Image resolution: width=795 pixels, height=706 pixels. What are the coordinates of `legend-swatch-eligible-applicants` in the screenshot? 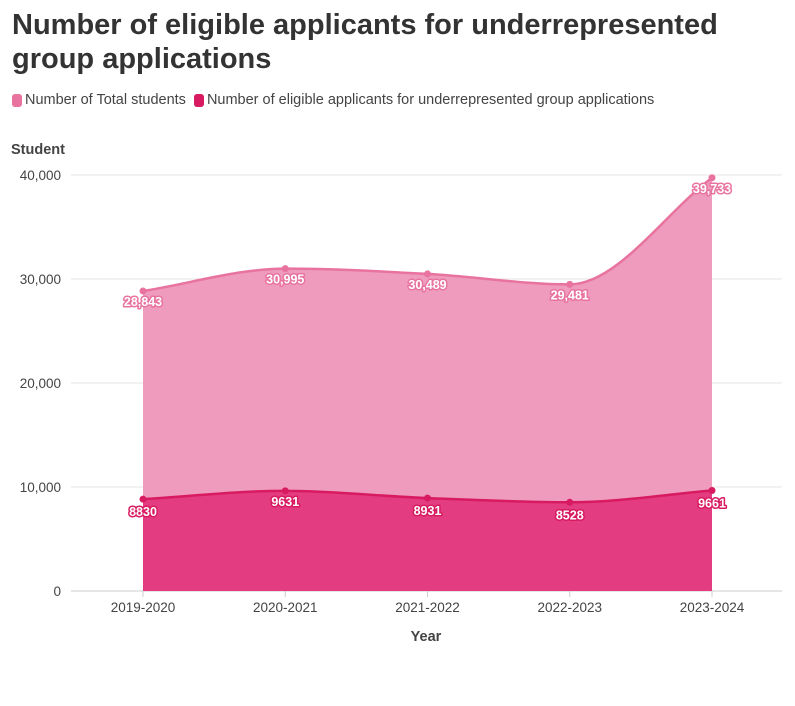 It's located at (198, 100).